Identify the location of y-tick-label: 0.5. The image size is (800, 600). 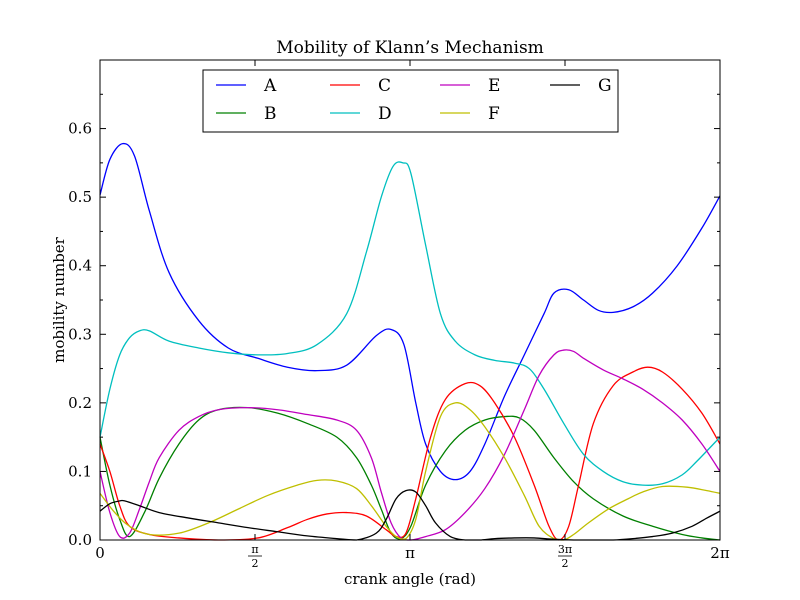
(80, 197).